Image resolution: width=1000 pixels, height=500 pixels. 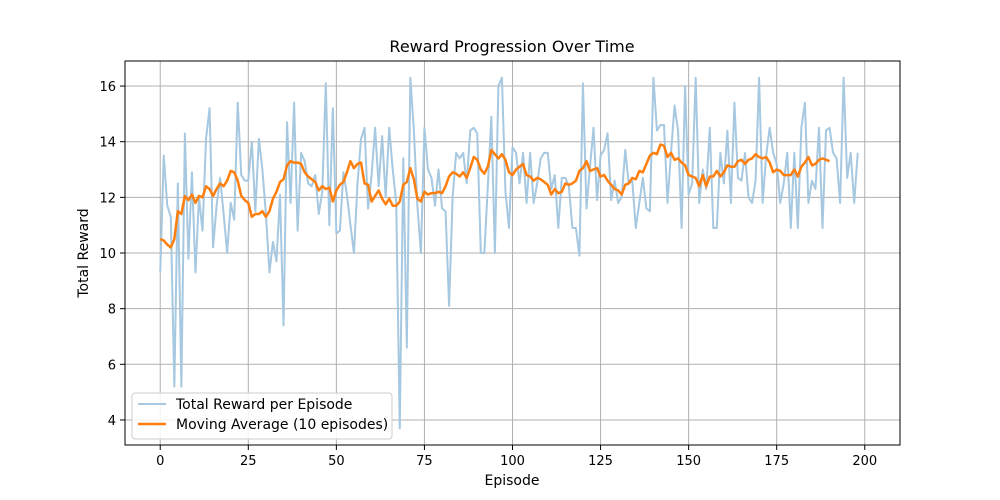 I want to click on y-tick-label: 8, so click(x=112, y=310).